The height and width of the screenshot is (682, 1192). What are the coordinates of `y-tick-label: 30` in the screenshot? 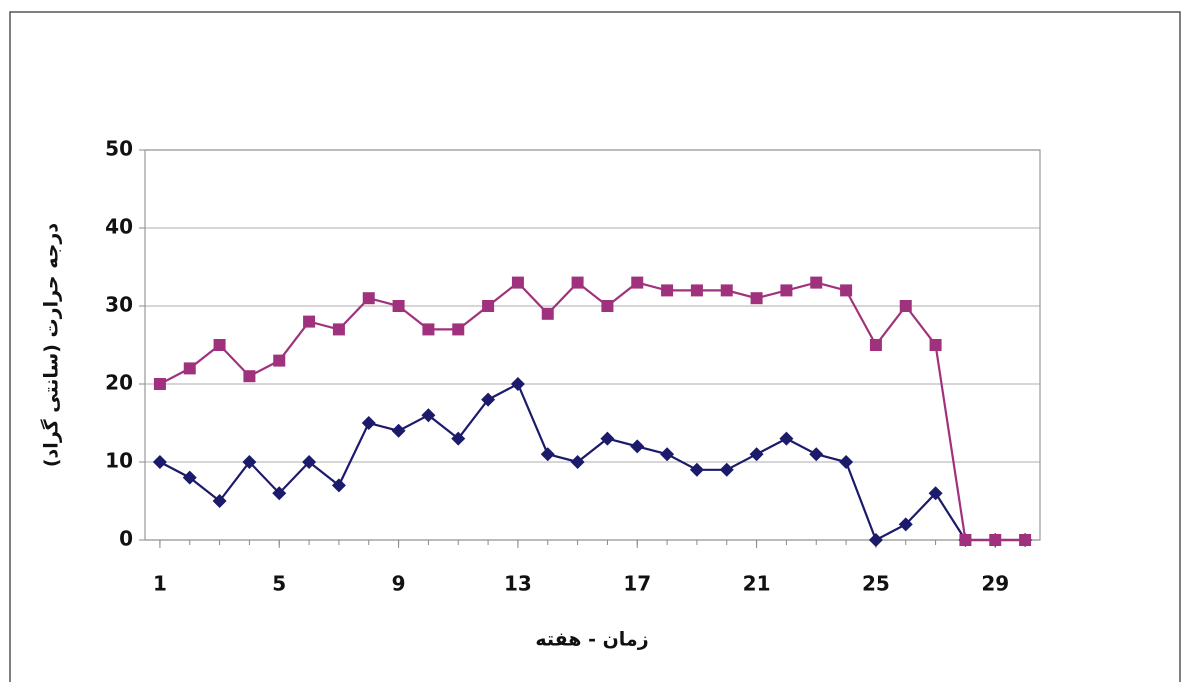 It's located at (119, 305).